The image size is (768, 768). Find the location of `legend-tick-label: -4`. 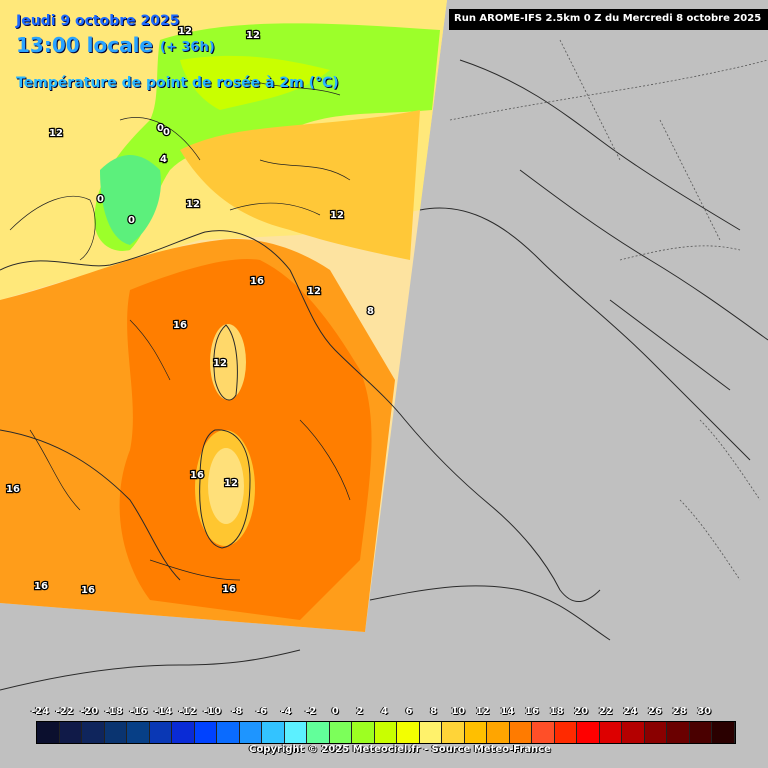

legend-tick-label: -4 is located at coordinates (286, 711).